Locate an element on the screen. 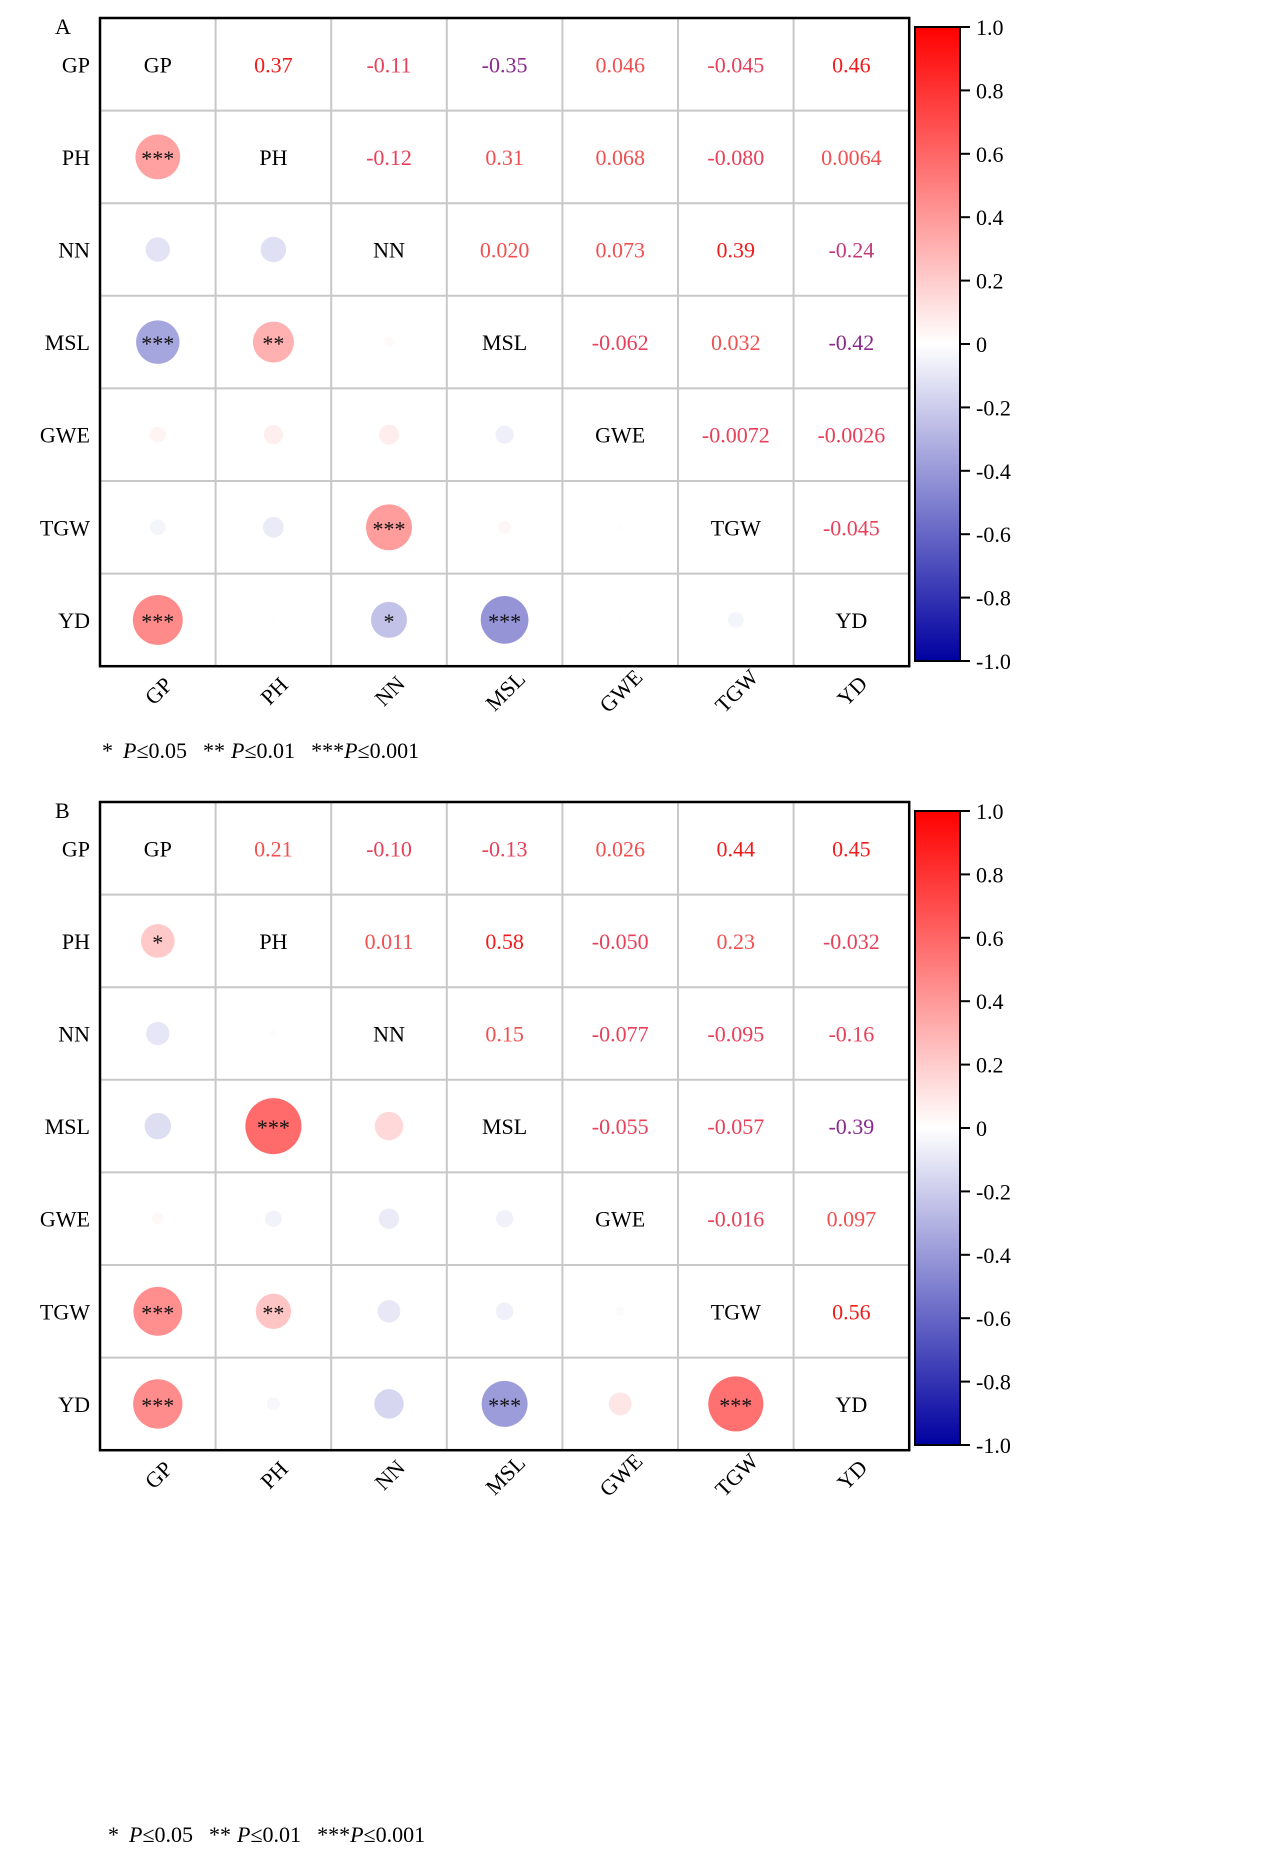 Image resolution: width=1269 pixels, height=1871 pixels. correlation-value: -0.39 is located at coordinates (851, 1126).